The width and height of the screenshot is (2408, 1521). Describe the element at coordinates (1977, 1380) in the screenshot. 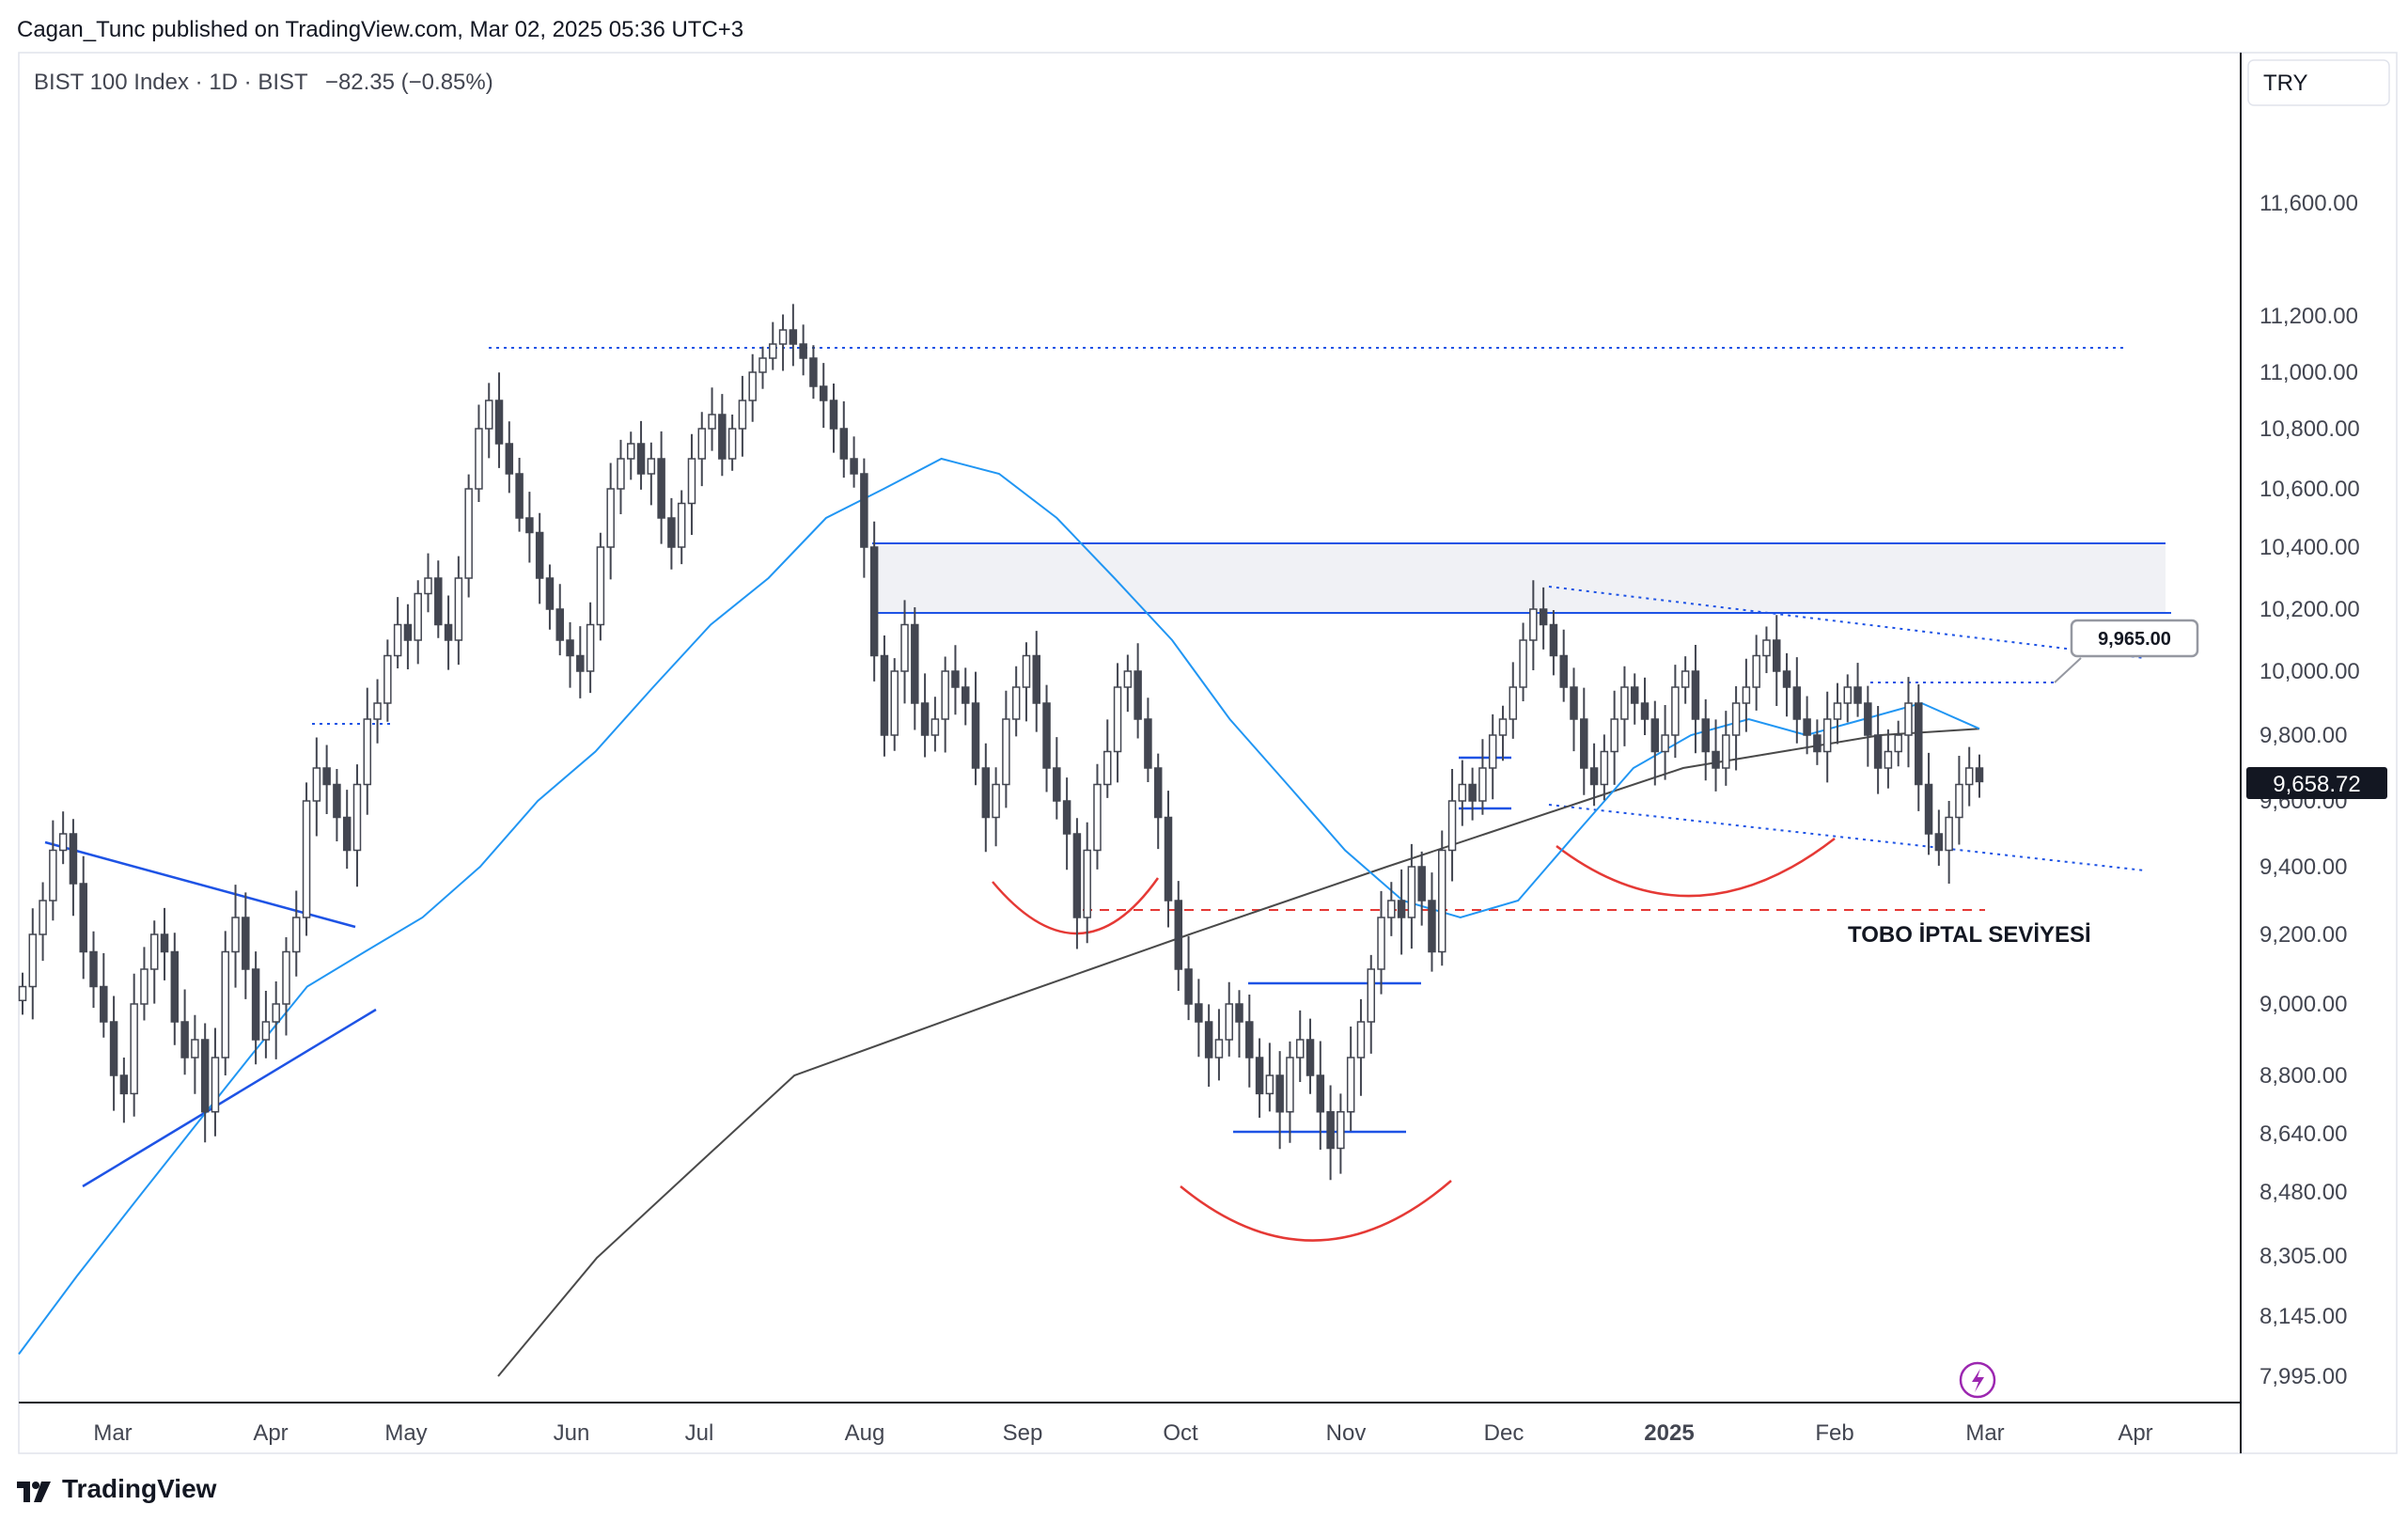

I see `lightning-icon` at that location.